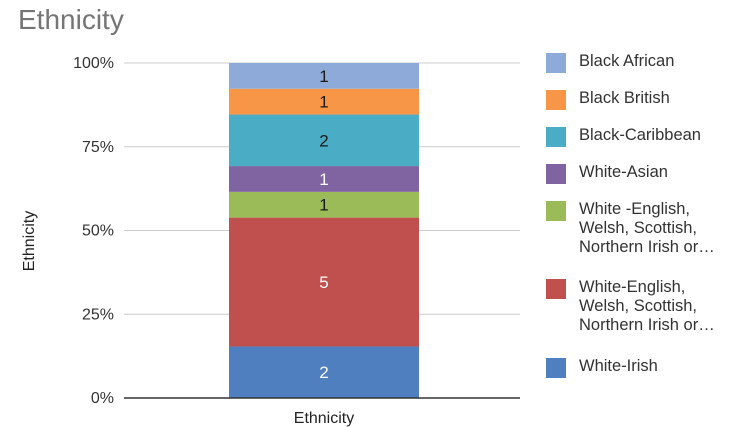 This screenshot has width=744, height=427. I want to click on legend-item: Black British, so click(645, 99).